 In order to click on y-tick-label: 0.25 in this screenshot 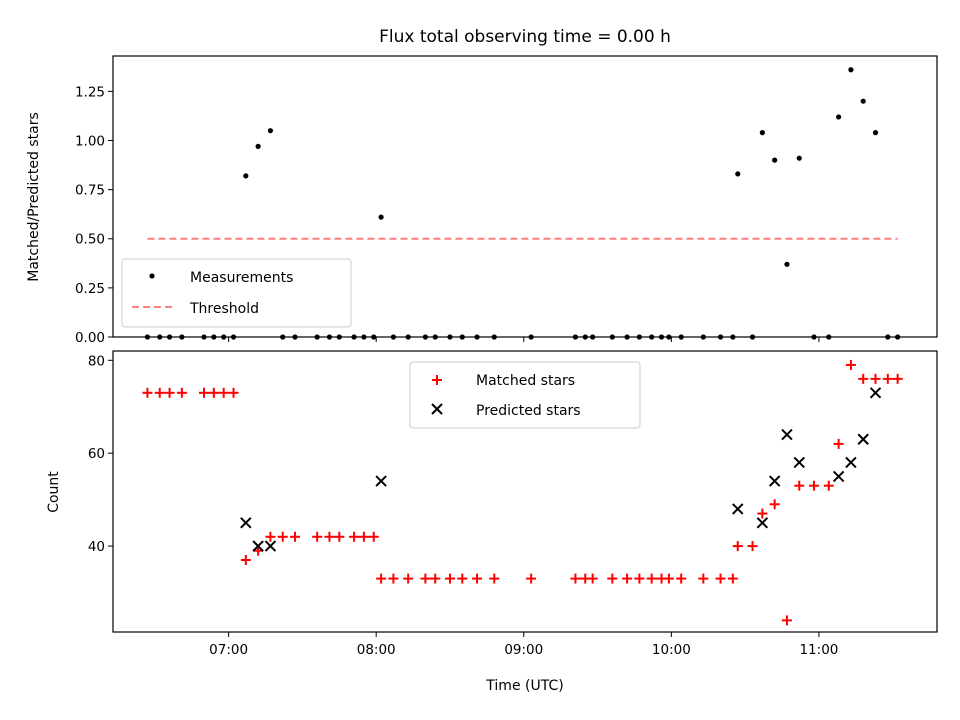, I will do `click(90, 289)`.